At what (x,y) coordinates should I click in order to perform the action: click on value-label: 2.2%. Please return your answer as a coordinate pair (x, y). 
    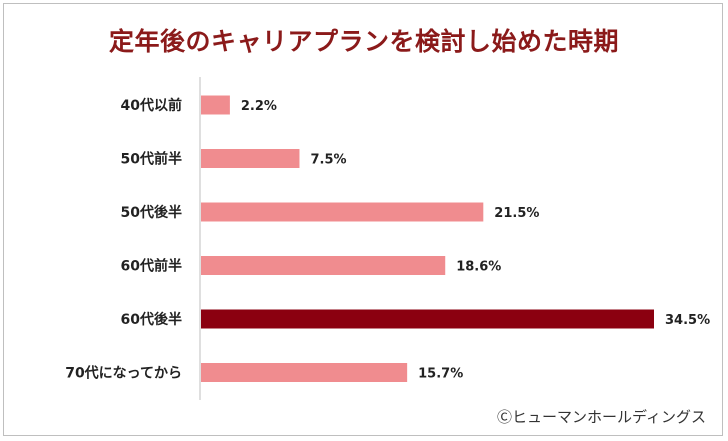
    Looking at the image, I should click on (259, 106).